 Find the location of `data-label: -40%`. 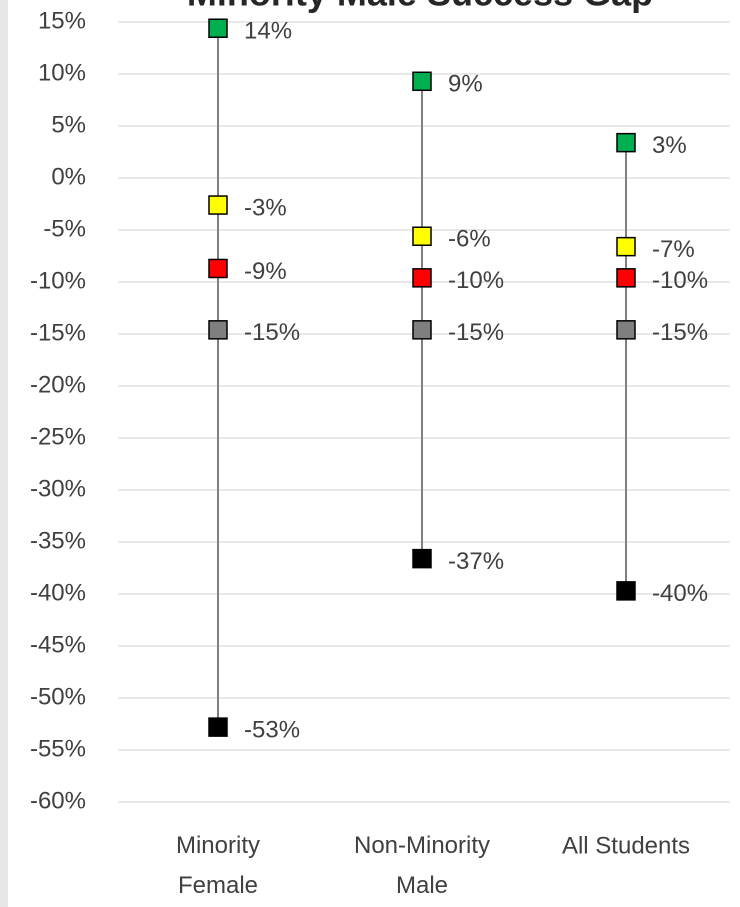

data-label: -40% is located at coordinates (680, 593).